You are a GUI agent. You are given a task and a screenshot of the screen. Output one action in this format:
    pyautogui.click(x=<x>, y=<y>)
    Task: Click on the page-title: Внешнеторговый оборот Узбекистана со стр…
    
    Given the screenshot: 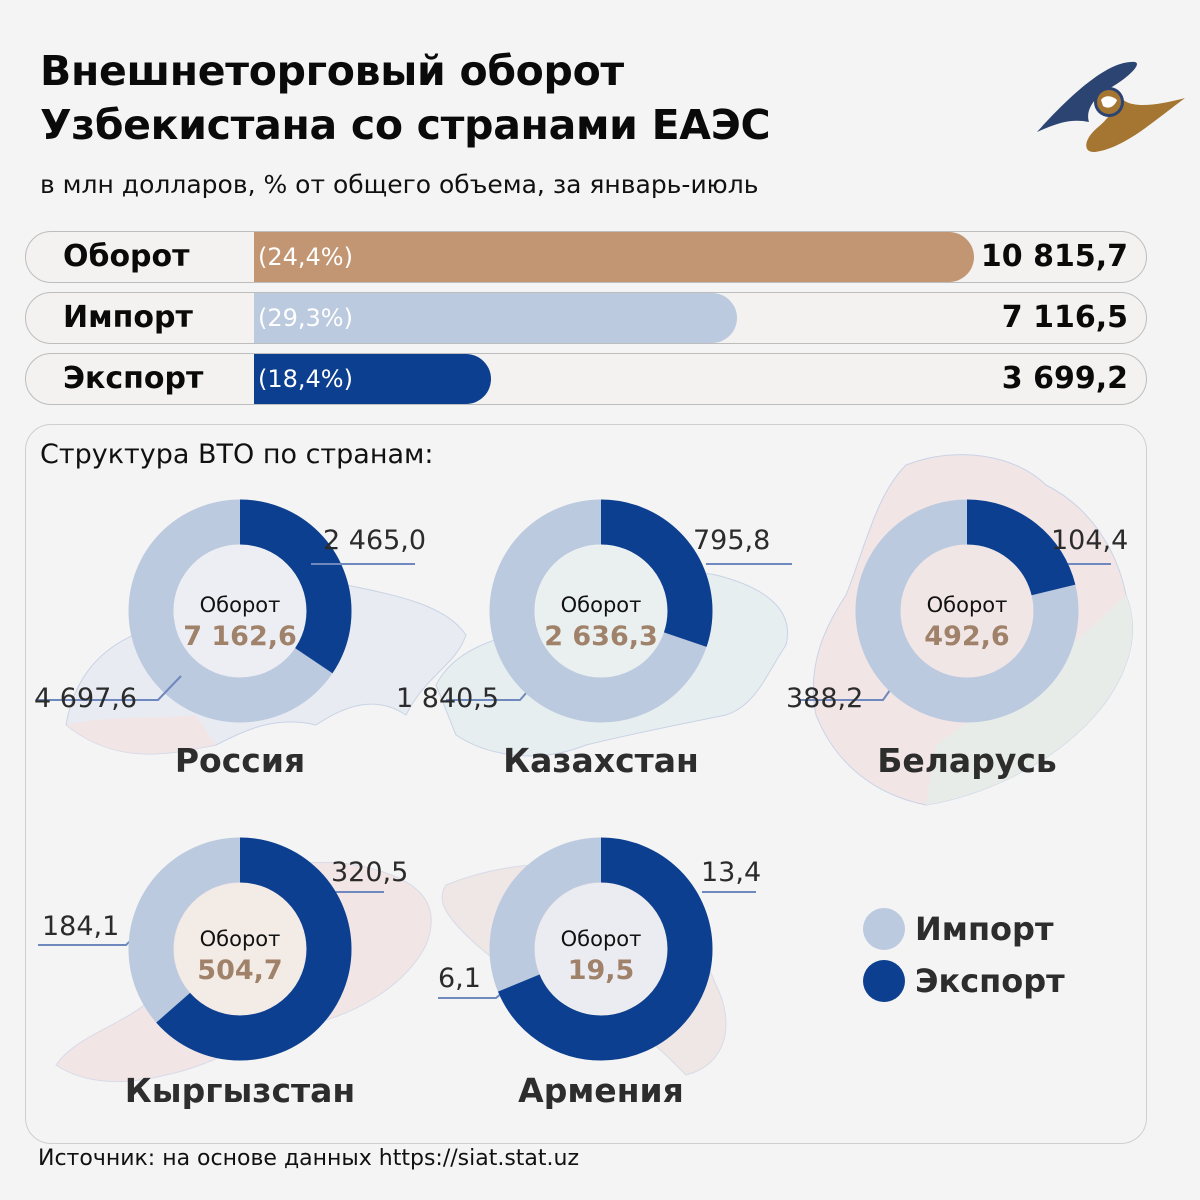 What is the action you would take?
    pyautogui.click(x=405, y=98)
    